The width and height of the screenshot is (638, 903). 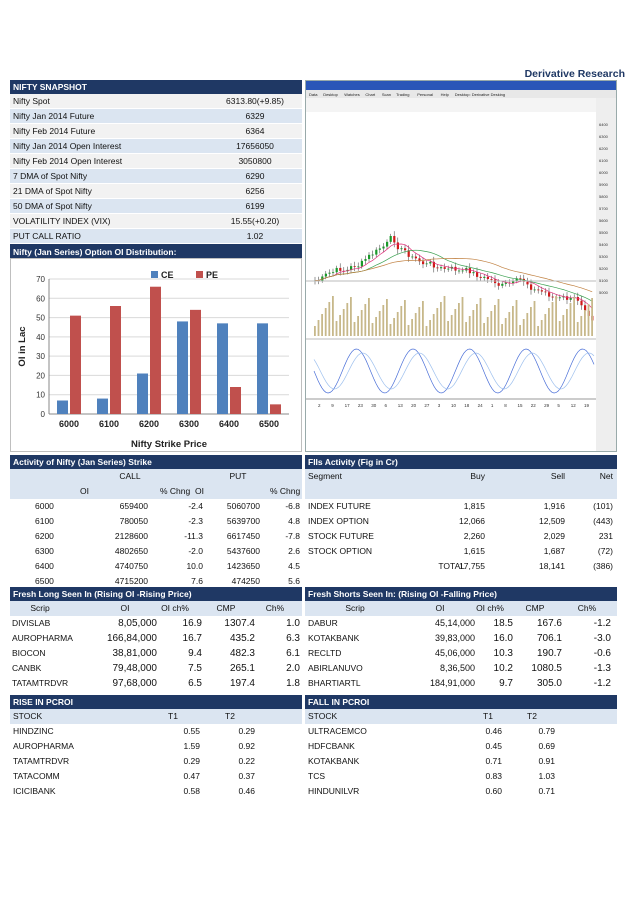 What do you see at coordinates (40, 608) in the screenshot?
I see `col-scrip: Scrip` at bounding box center [40, 608].